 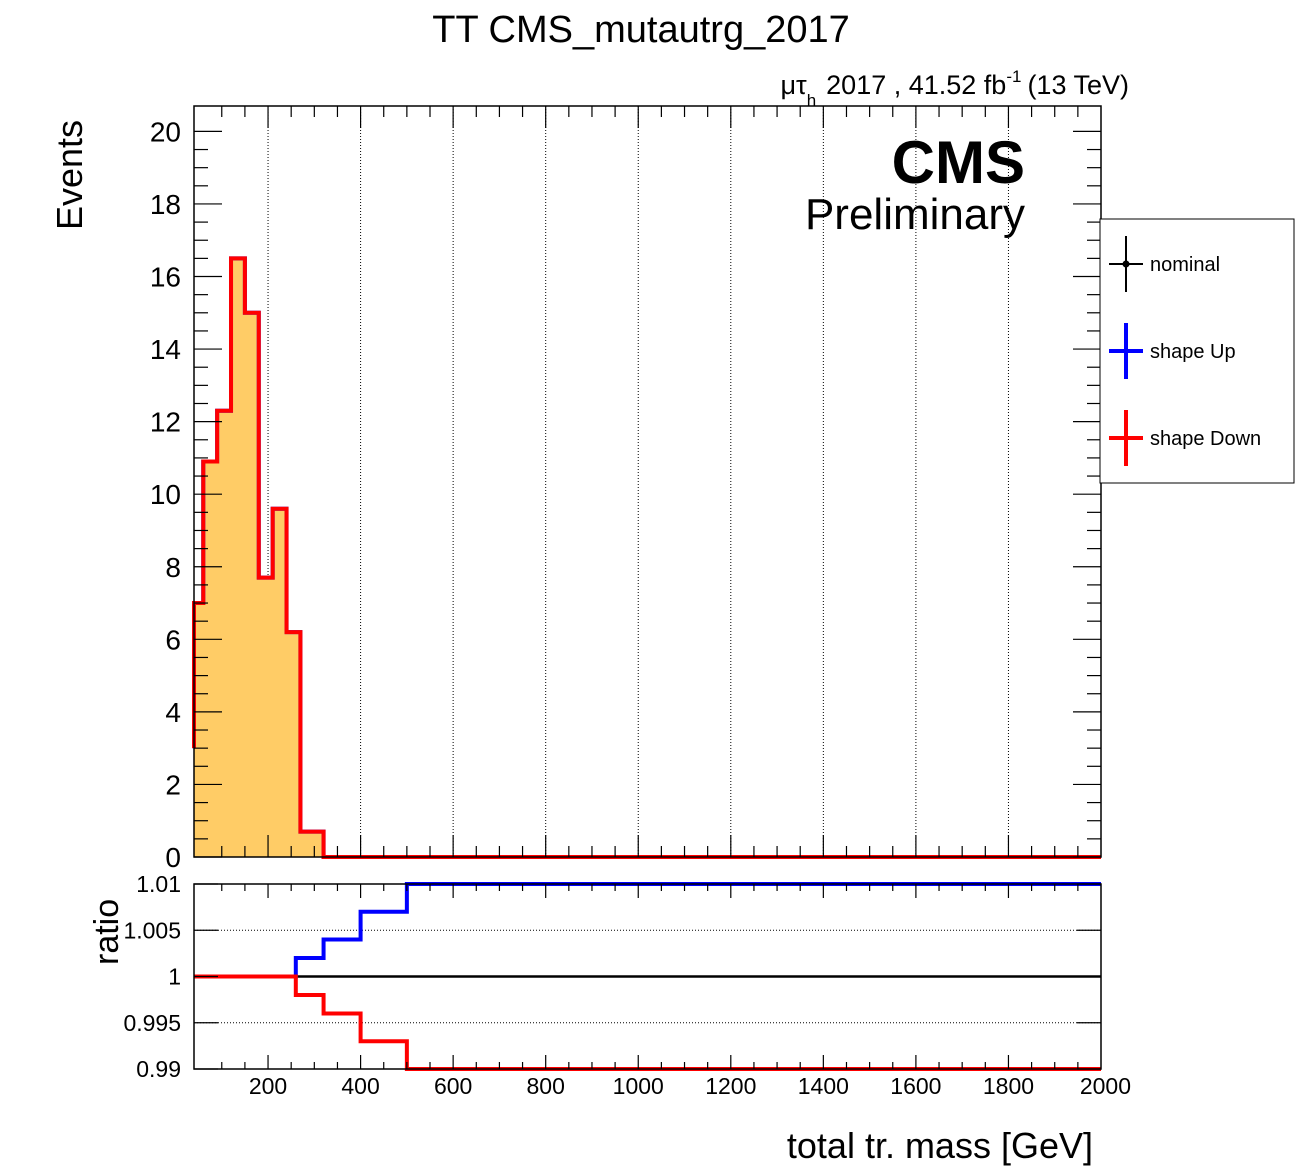 I want to click on ratio-lines, so click(x=647, y=976).